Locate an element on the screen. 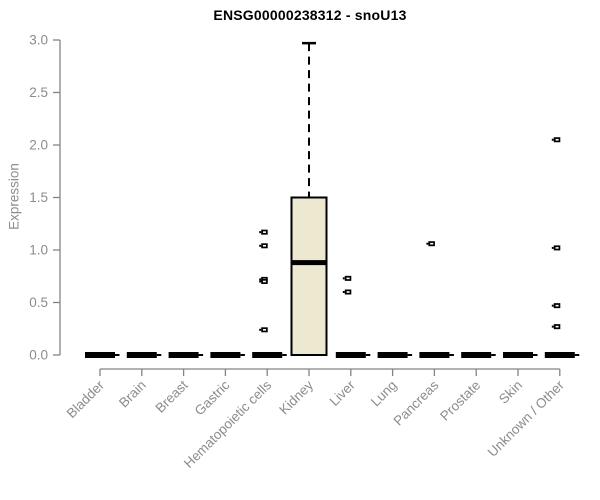 The image size is (600, 500). y-tick-label: 3.0 is located at coordinates (38, 40).